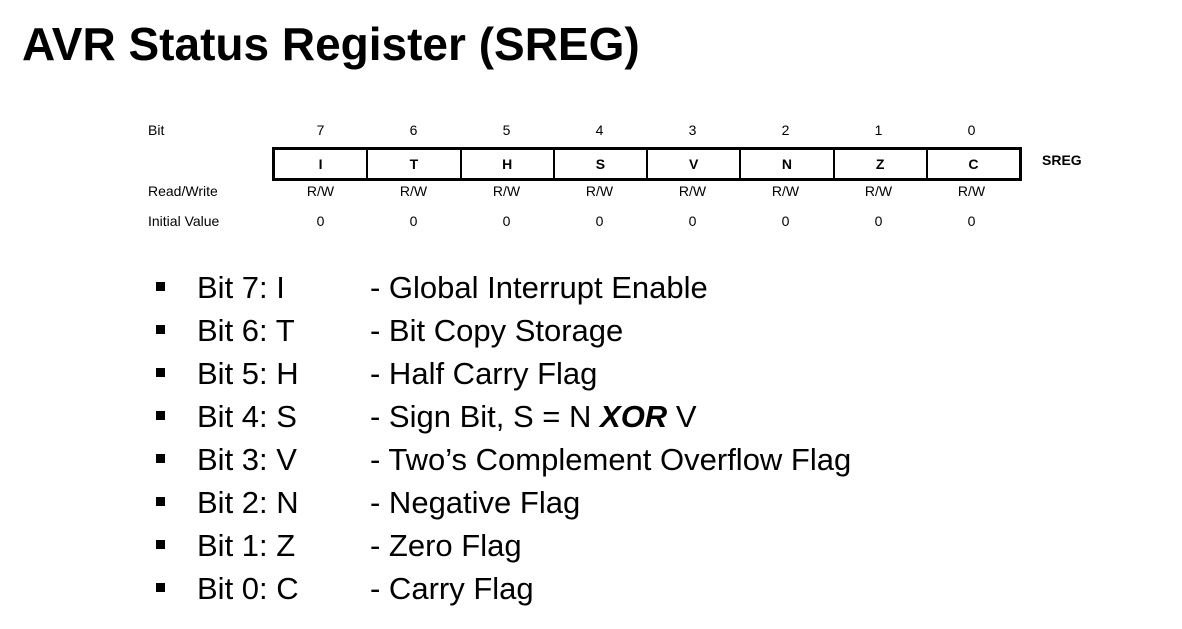  Describe the element at coordinates (156, 130) in the screenshot. I see `bit-row-label: Bit` at that location.